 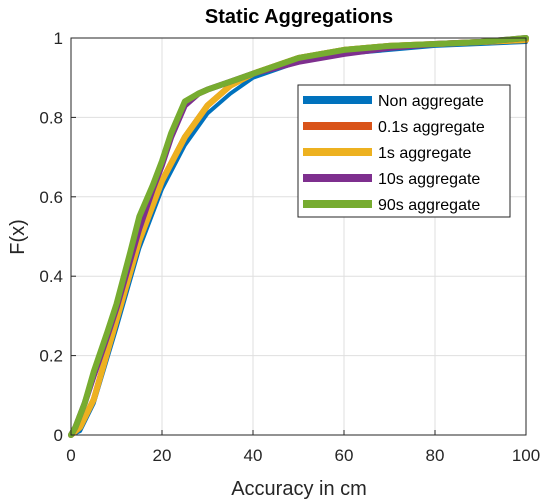 What do you see at coordinates (431, 127) in the screenshot?
I see `legend-label-0-1s-aggregate: 0.1s aggregate` at bounding box center [431, 127].